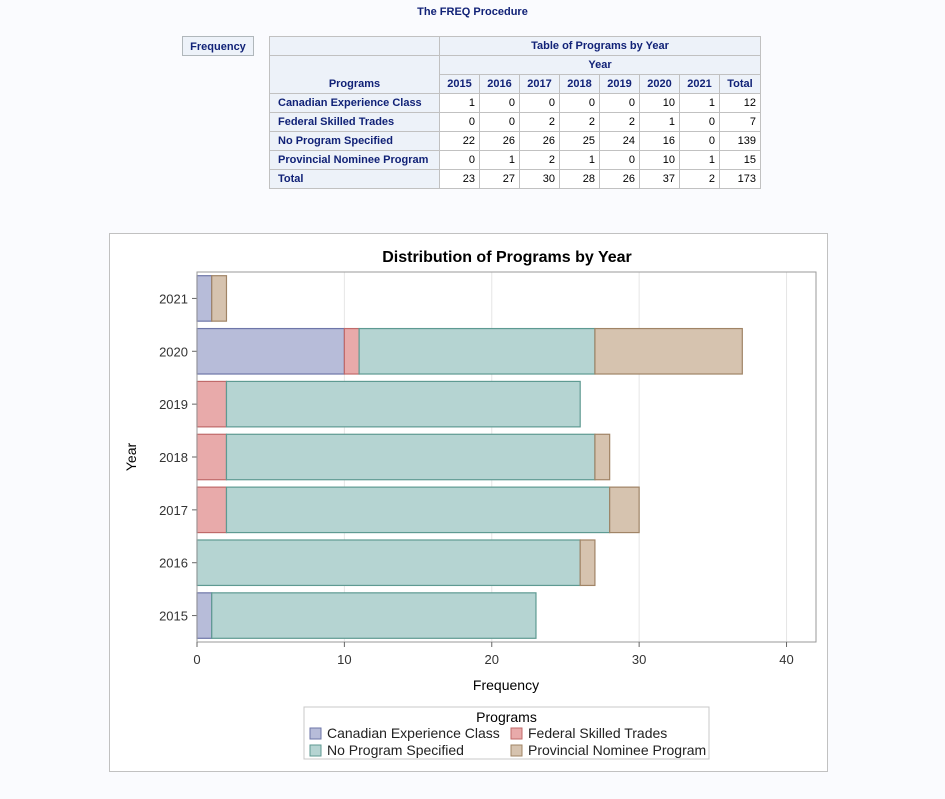 This screenshot has width=945, height=799. Describe the element at coordinates (639, 659) in the screenshot. I see `x-tick-label: 30` at that location.